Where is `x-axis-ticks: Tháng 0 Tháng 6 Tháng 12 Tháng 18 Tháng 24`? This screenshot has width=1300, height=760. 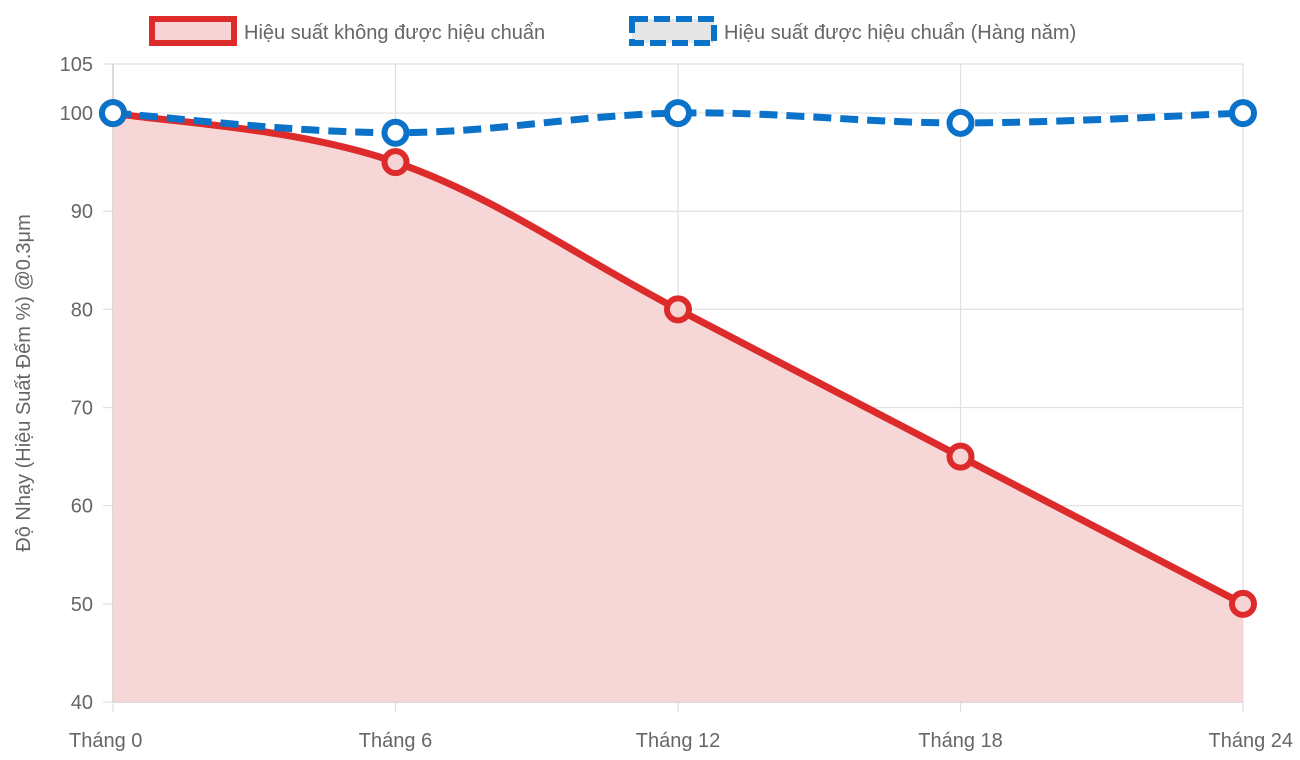 x-axis-ticks: Tháng 0 Tháng 6 Tháng 12 Tháng 18 Tháng 24 is located at coordinates (681, 741).